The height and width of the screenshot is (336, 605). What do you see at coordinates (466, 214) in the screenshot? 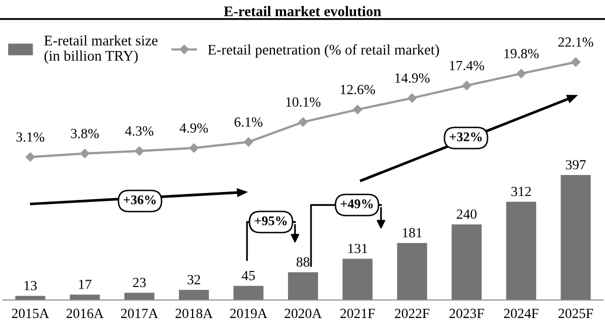
I see `data-label: 240` at bounding box center [466, 214].